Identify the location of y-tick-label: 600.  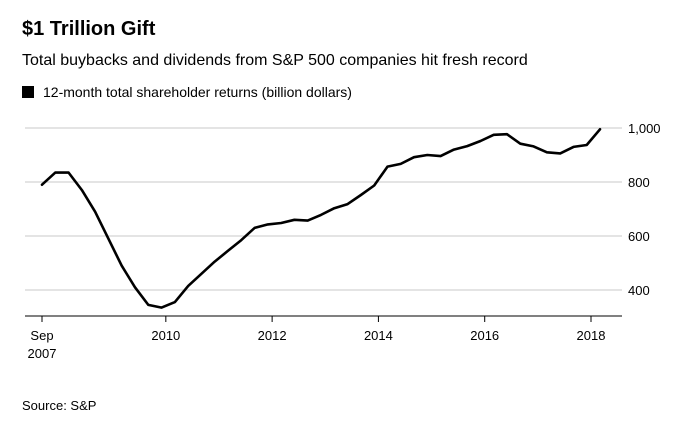
(639, 236).